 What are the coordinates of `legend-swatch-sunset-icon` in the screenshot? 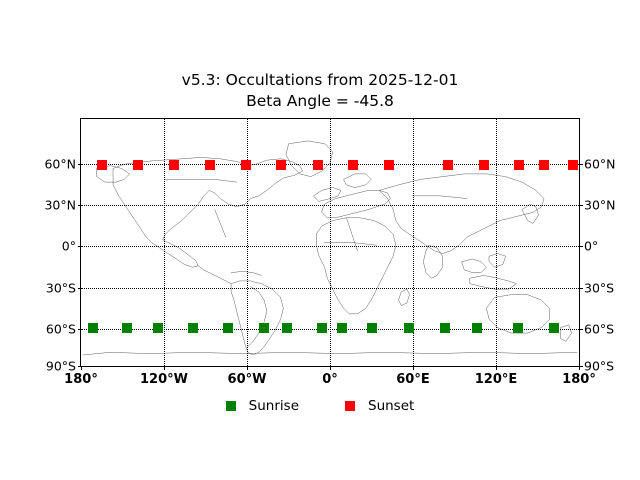 It's located at (350, 406).